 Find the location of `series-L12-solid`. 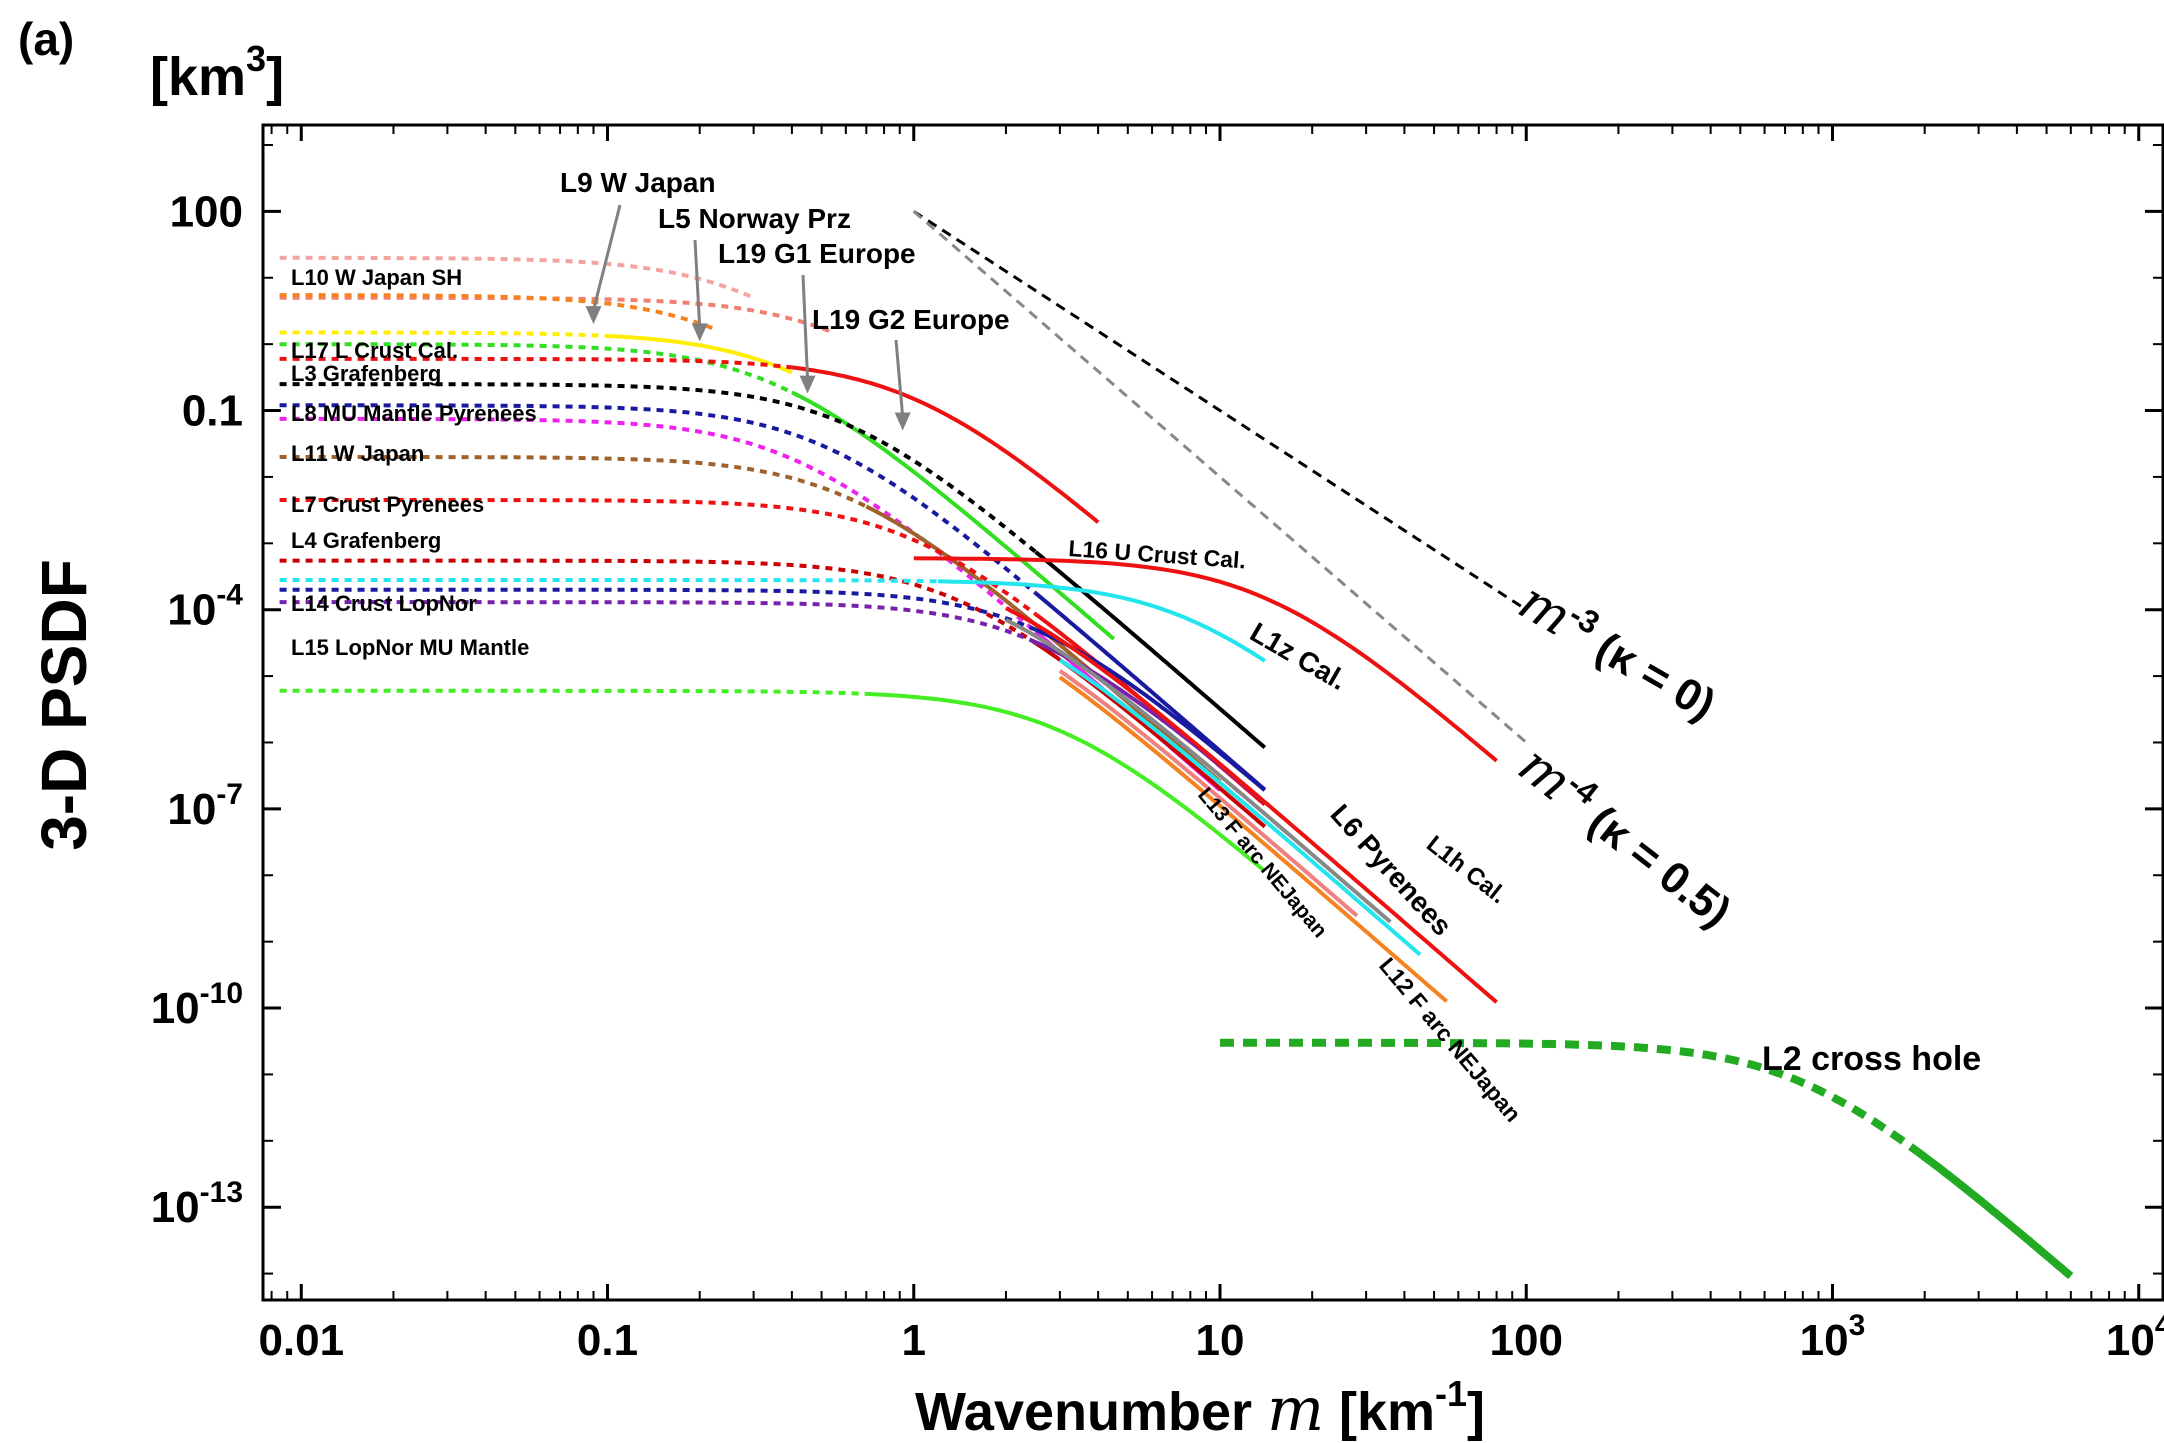

series-L12-solid is located at coordinates (1253, 839).